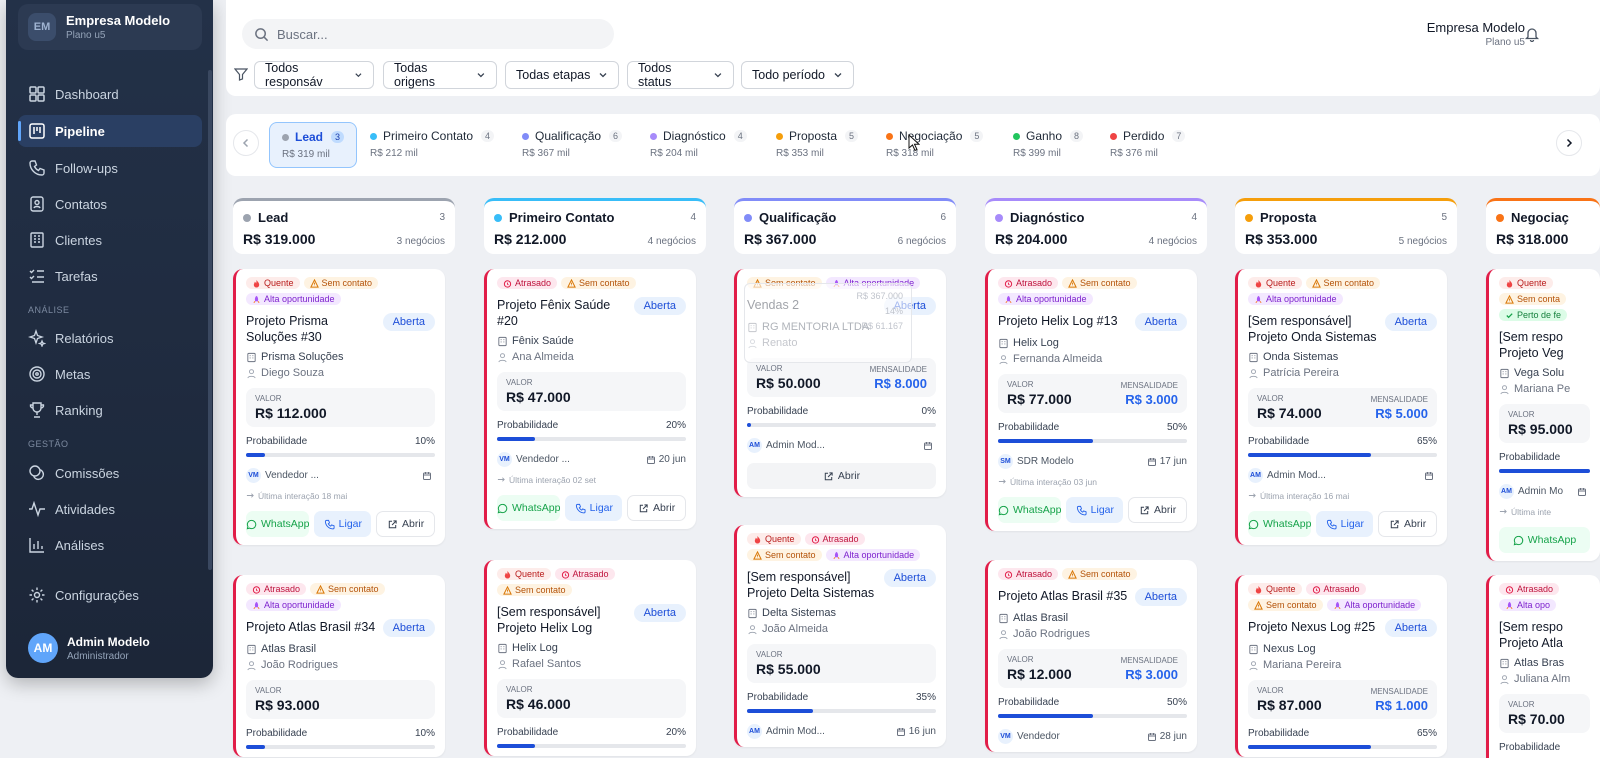 The width and height of the screenshot is (1600, 758). Describe the element at coordinates (110, 240) in the screenshot. I see `sidebar-item-clientes: Clientes` at that location.